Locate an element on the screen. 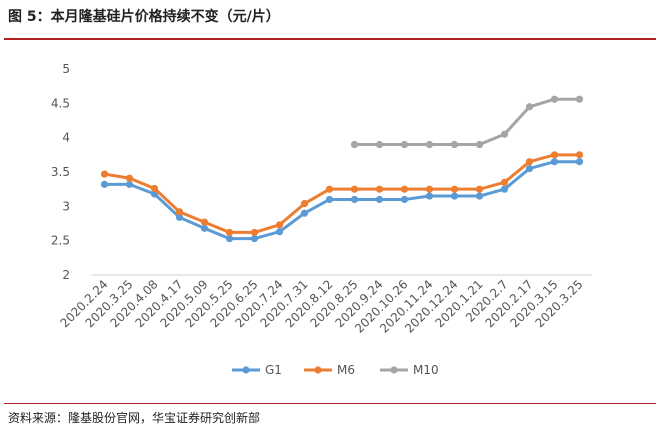 This screenshot has height=429, width=660. y-tick-label: 5 is located at coordinates (66, 69).